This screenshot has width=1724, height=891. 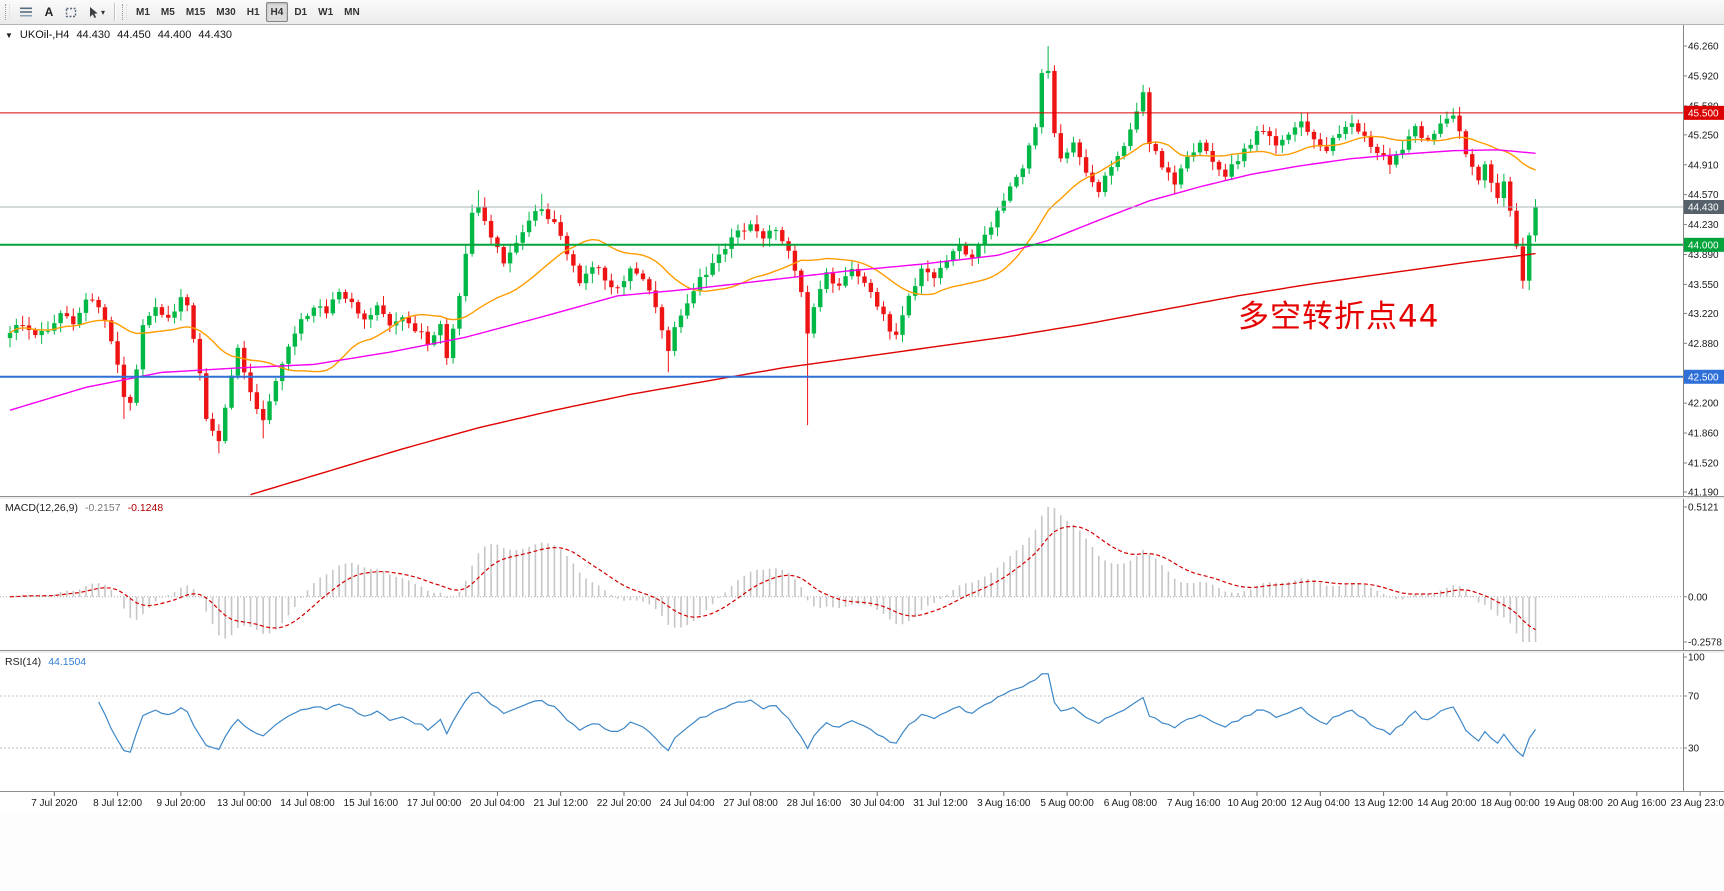 I want to click on toolbar-separator, so click(x=115, y=12).